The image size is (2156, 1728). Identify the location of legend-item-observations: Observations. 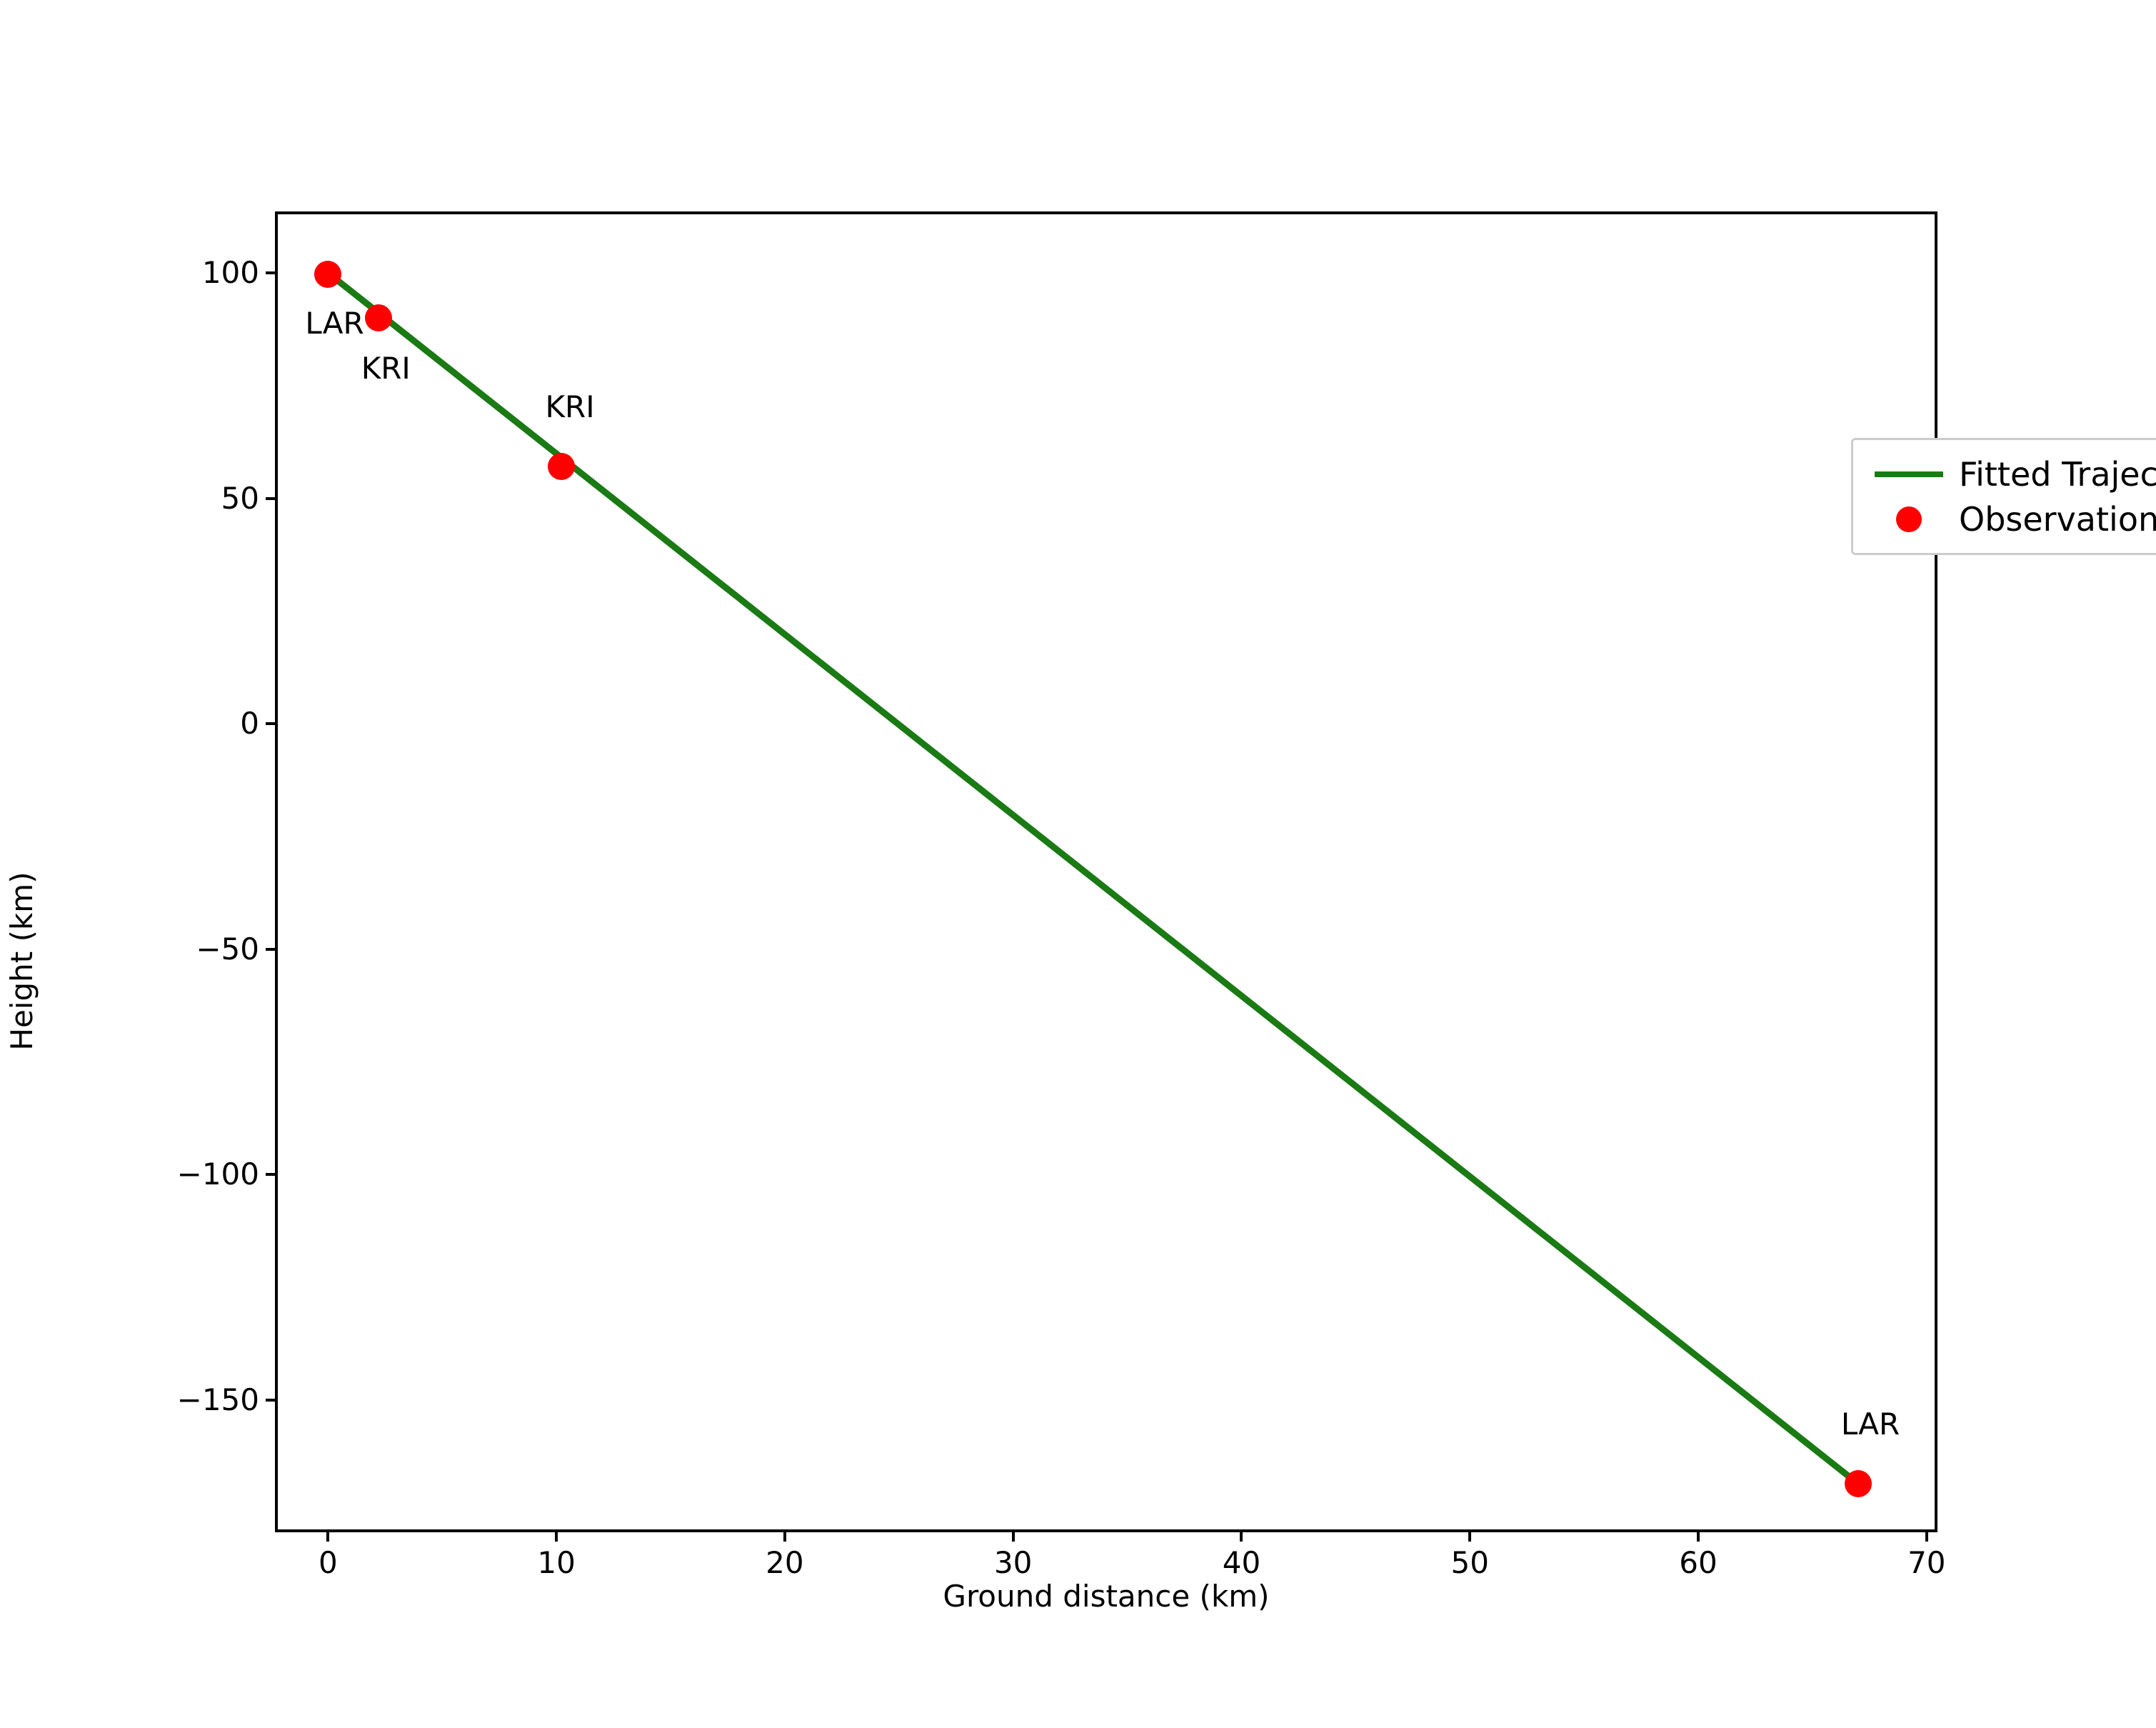
(2010, 518).